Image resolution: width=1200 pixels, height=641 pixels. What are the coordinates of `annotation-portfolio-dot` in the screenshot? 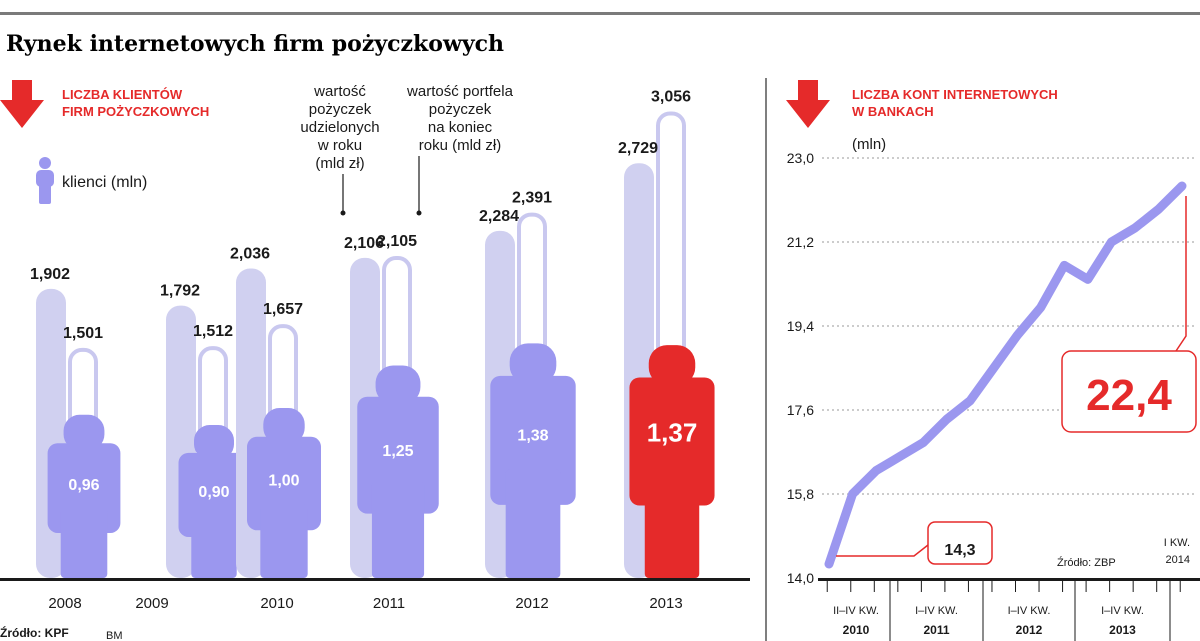 It's located at (419, 213).